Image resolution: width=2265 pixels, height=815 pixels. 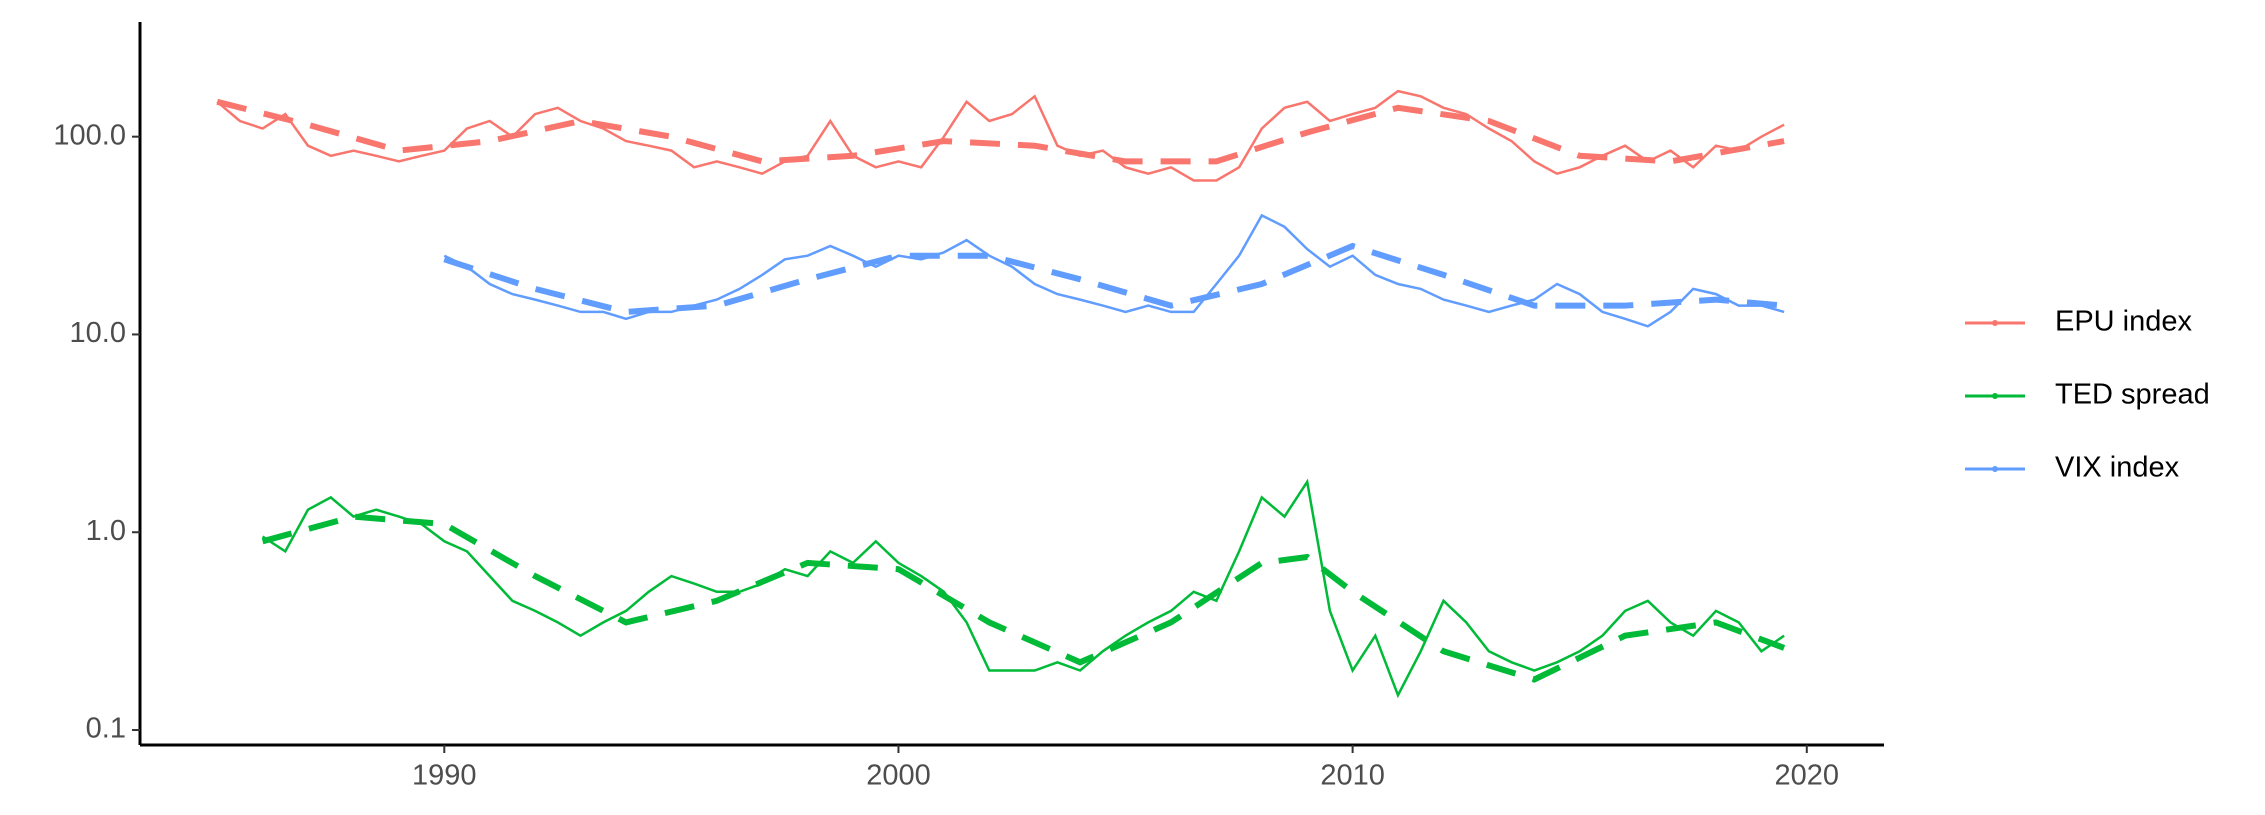 I want to click on x-tick-label: 2000, so click(x=898, y=776).